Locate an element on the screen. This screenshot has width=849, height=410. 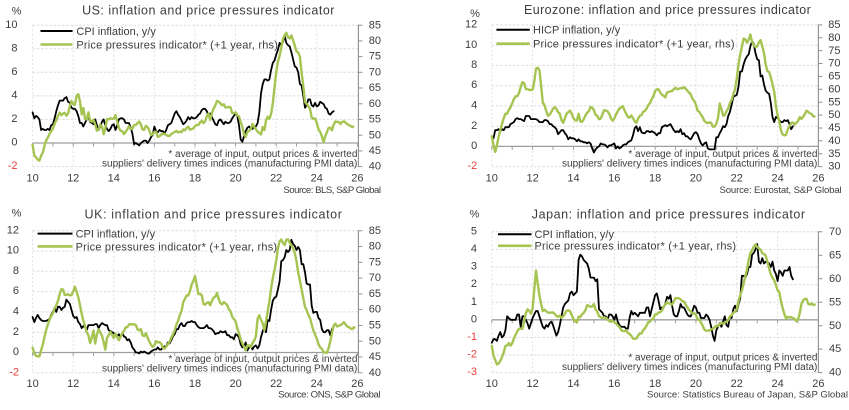
svg-text: Source: BLS, S&P Global is located at coordinates (331, 190).